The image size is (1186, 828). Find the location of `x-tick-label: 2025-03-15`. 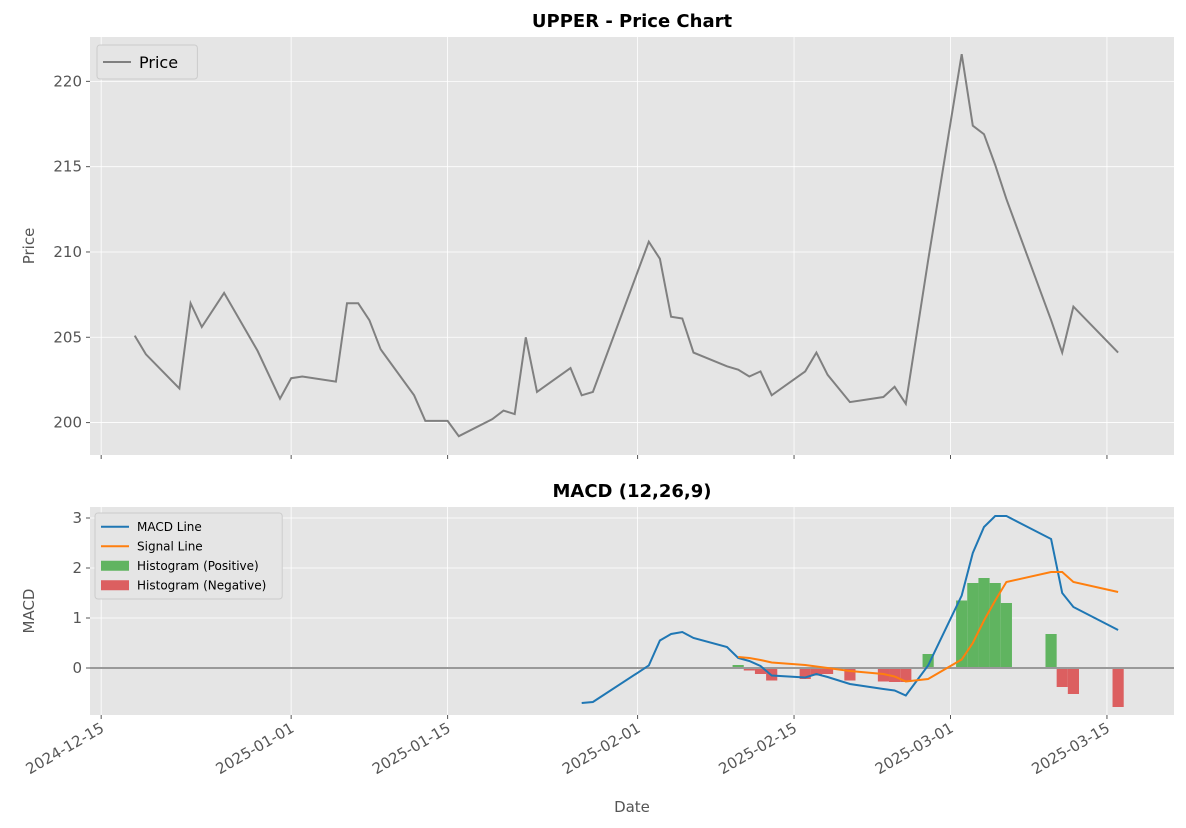

x-tick-label: 2025-03-15 is located at coordinates (1070, 748).